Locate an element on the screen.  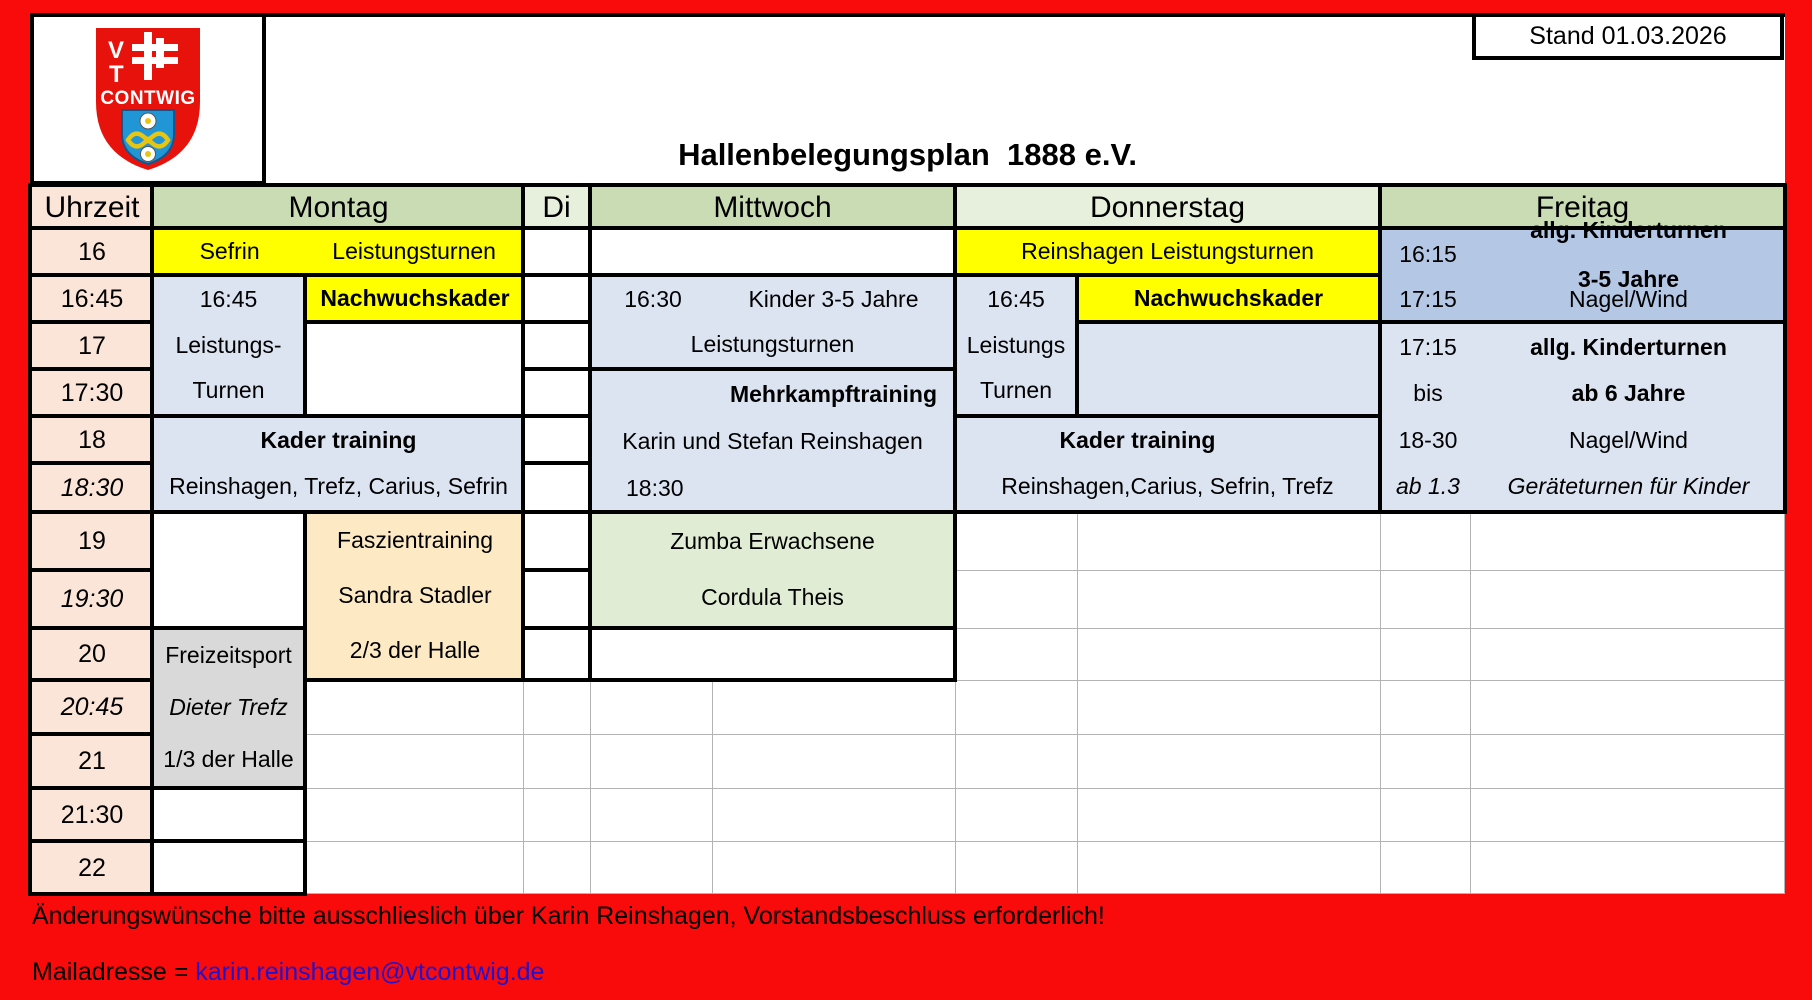
block-time: 18-30 is located at coordinates (1428, 439).